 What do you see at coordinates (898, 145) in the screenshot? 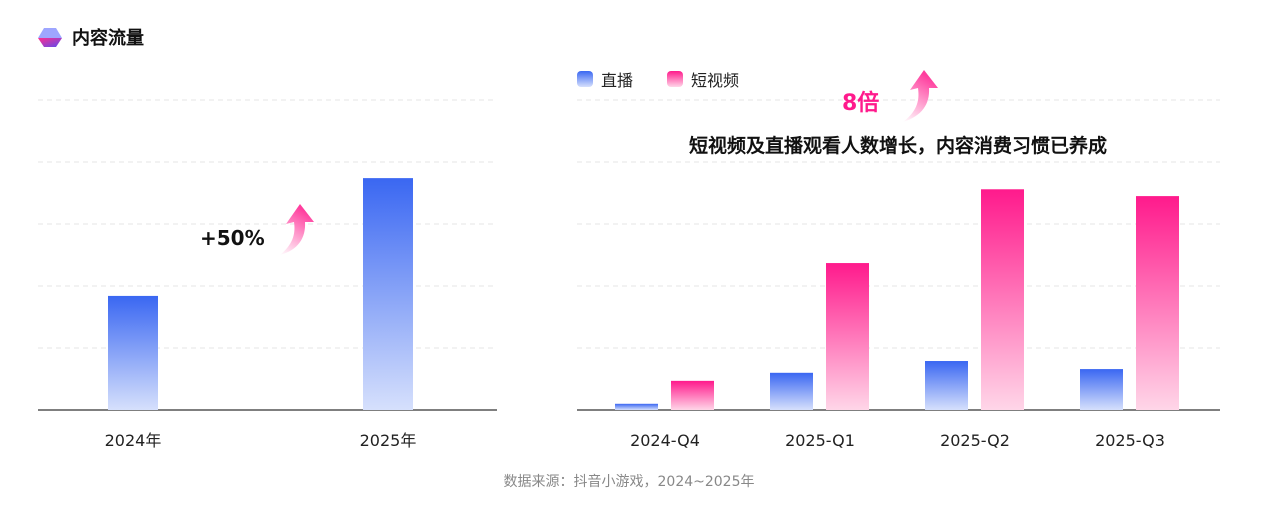
I see `right-chart-title: 短视频及直播观看人数增长，内容消费习惯已养成` at bounding box center [898, 145].